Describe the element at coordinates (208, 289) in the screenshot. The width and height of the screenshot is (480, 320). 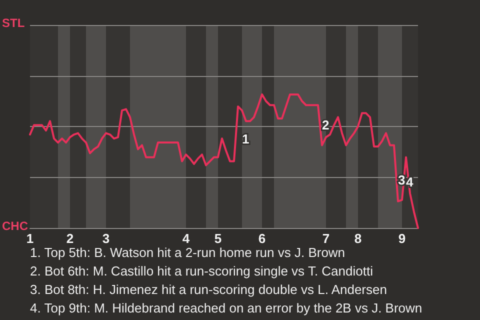
I see `text: 3. Bot 8th: H. Jimenez hit a run-scoring double vs L. Andersen` at that location.